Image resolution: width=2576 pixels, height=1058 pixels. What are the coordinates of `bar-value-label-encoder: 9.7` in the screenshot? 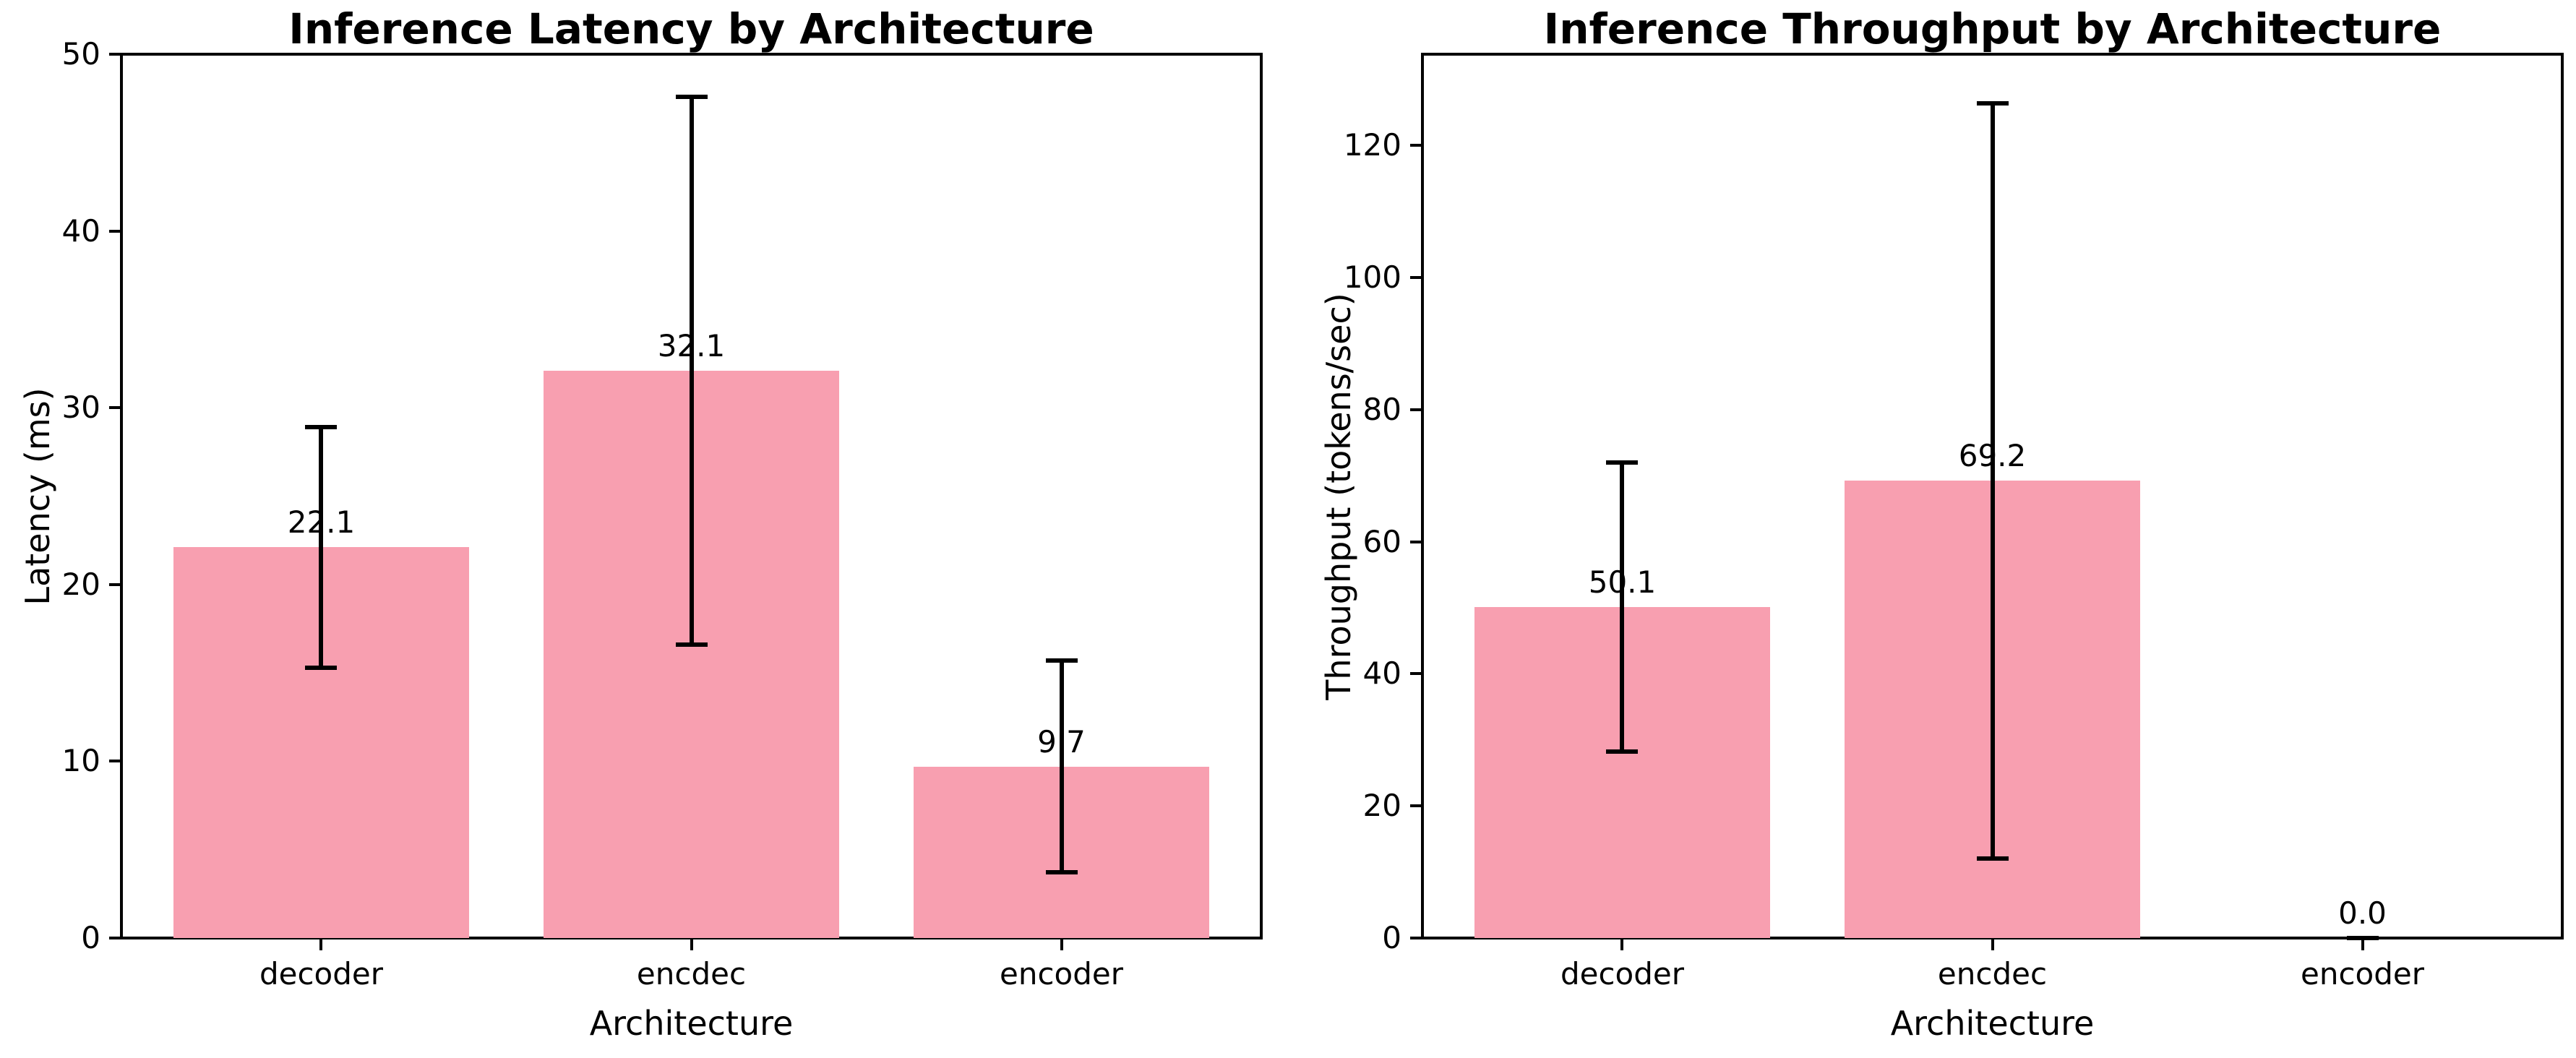 It's located at (1062, 741).